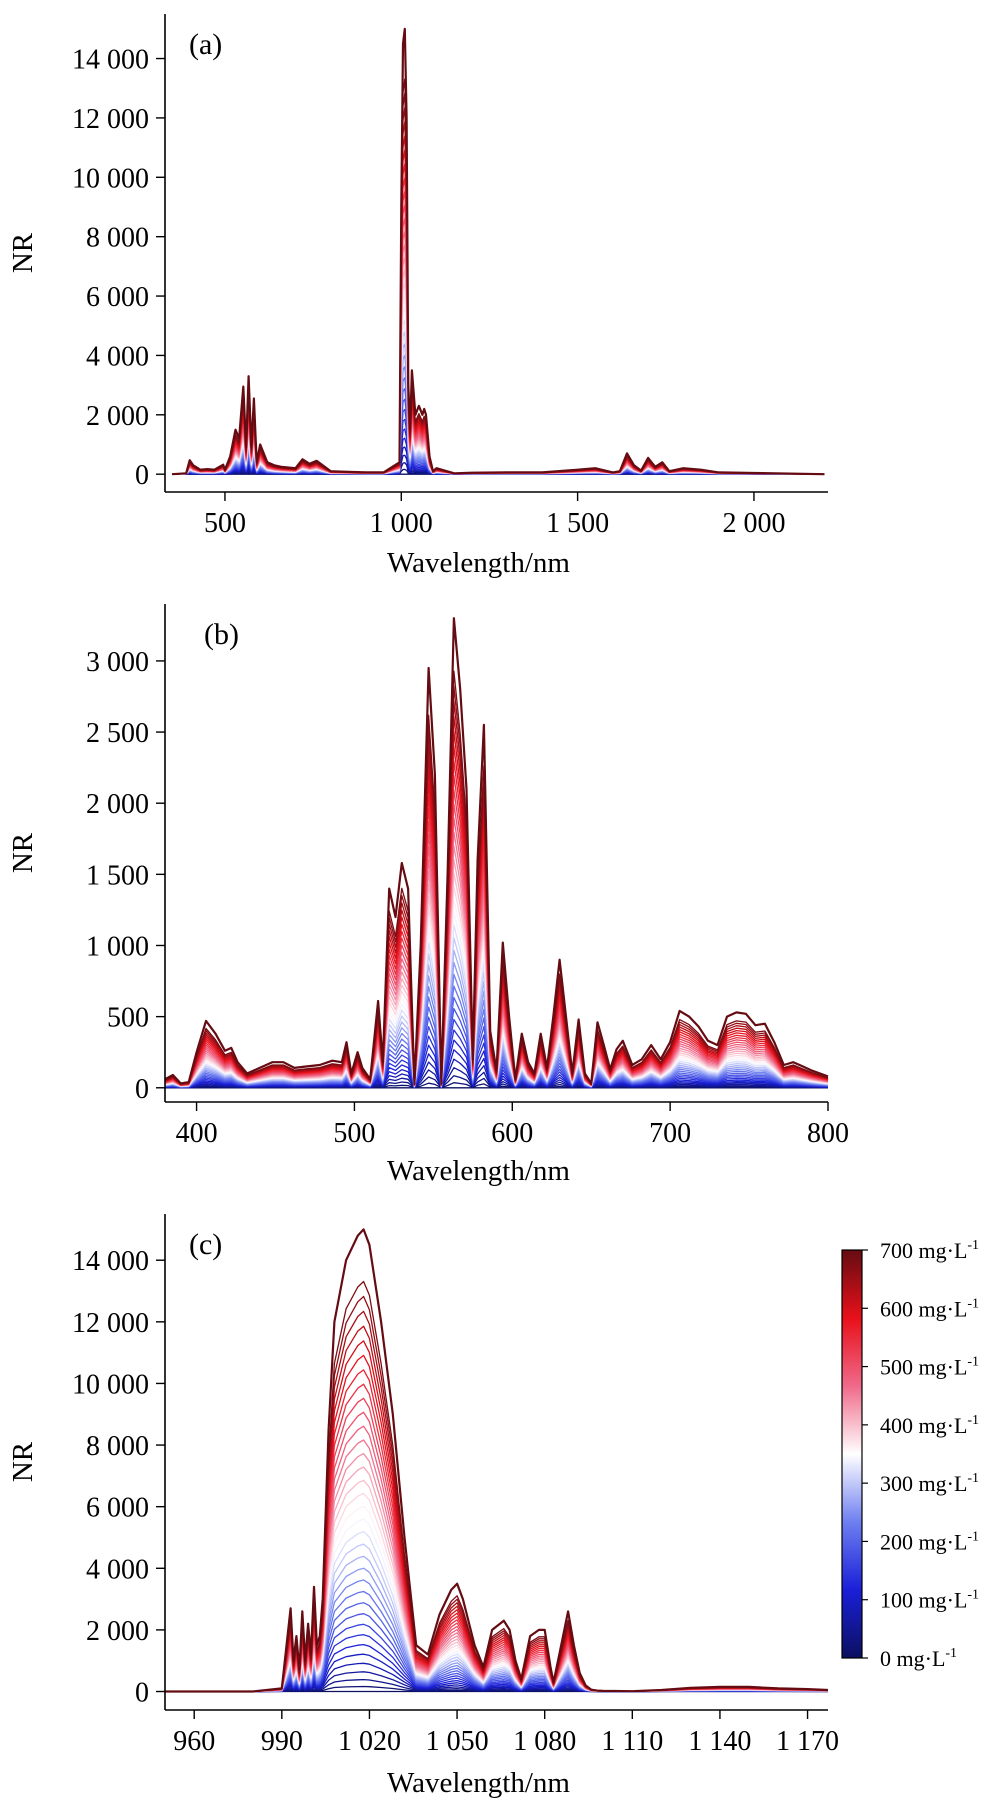 This screenshot has width=1000, height=1799. Describe the element at coordinates (577, 523) in the screenshot. I see `x-tick-label: 1 500` at that location.